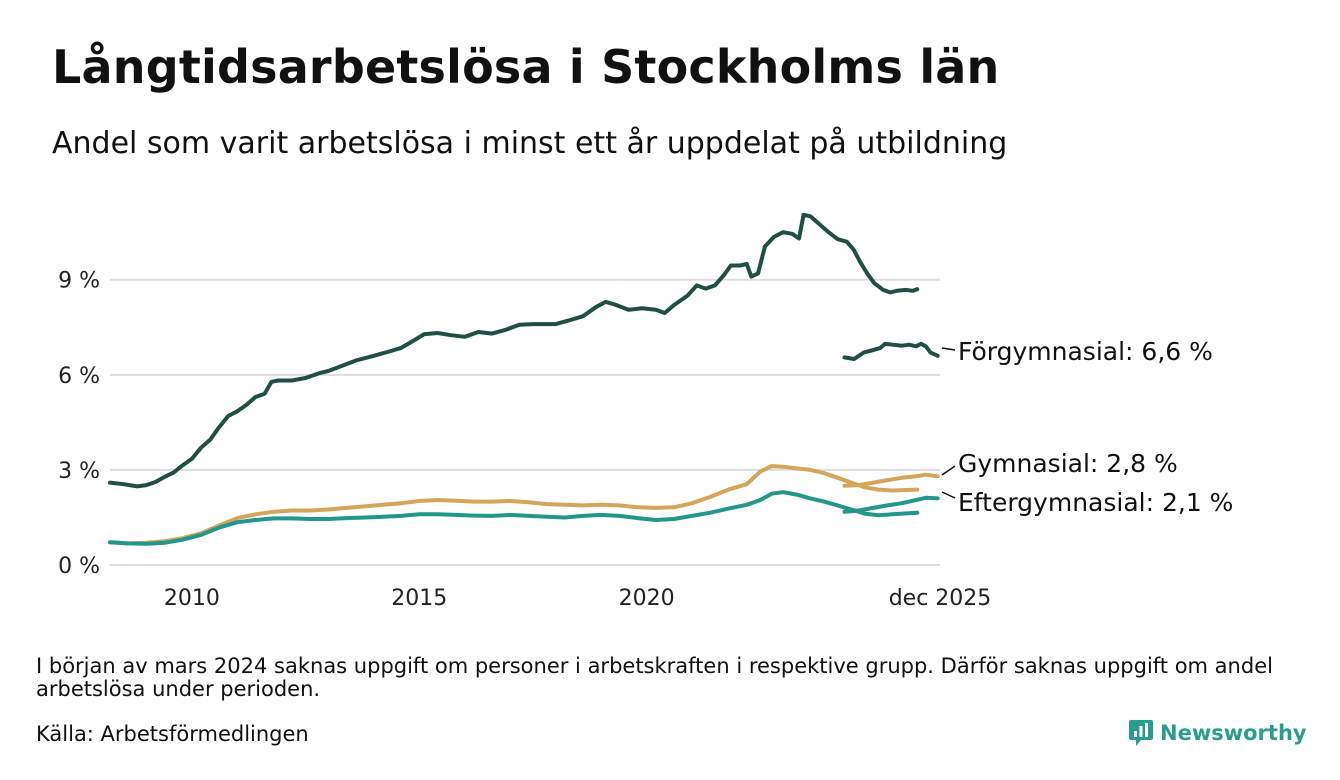  Describe the element at coordinates (79, 566) in the screenshot. I see `y-tick-label-0: 0 %` at that location.